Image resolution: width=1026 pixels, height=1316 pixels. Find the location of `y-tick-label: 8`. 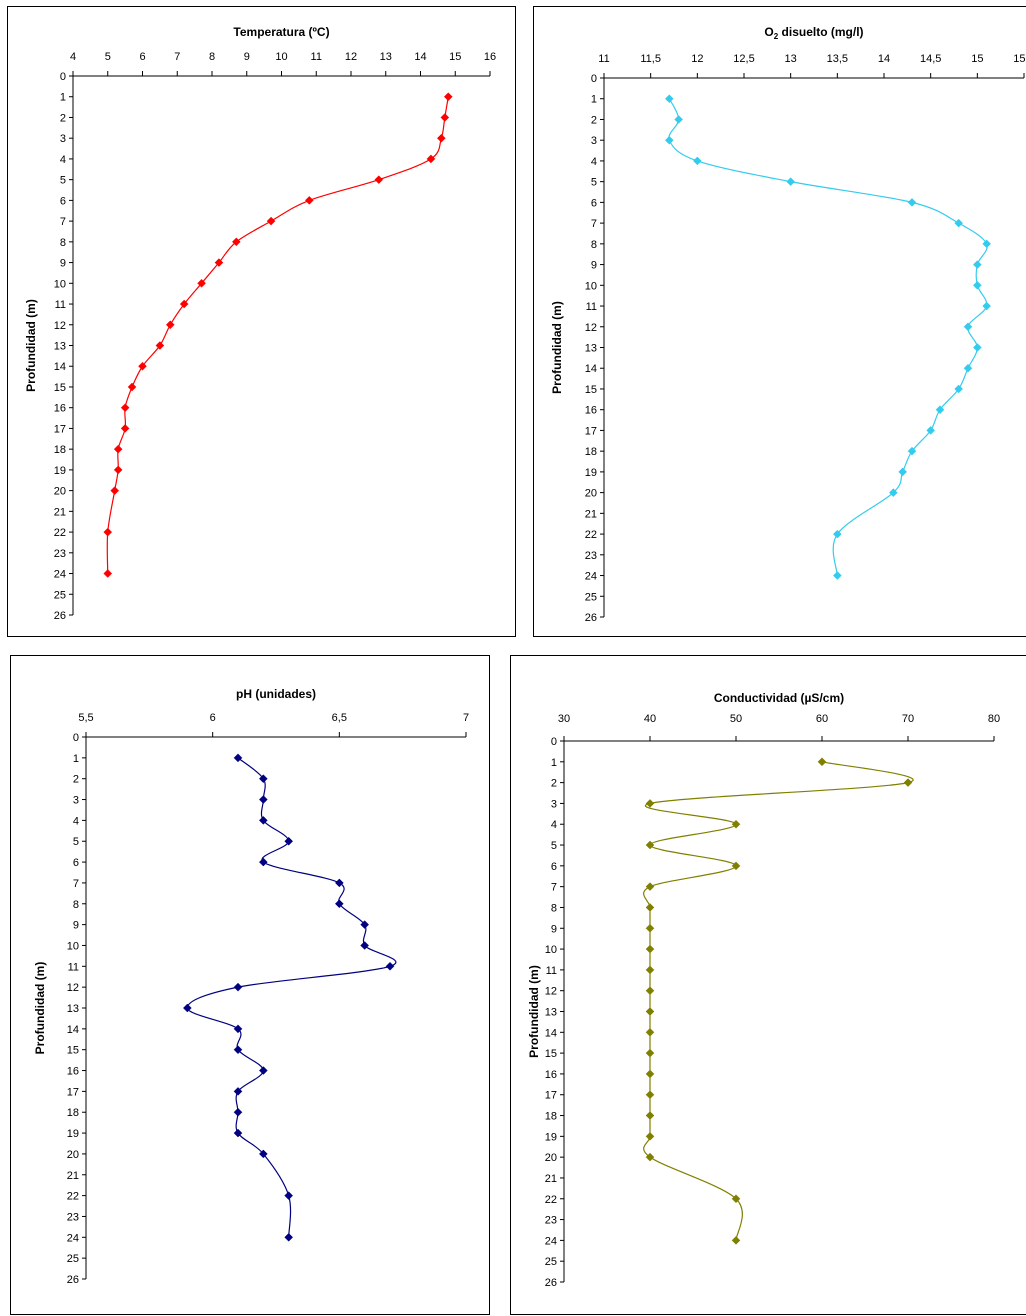

y-tick-label: 8 is located at coordinates (63, 243).